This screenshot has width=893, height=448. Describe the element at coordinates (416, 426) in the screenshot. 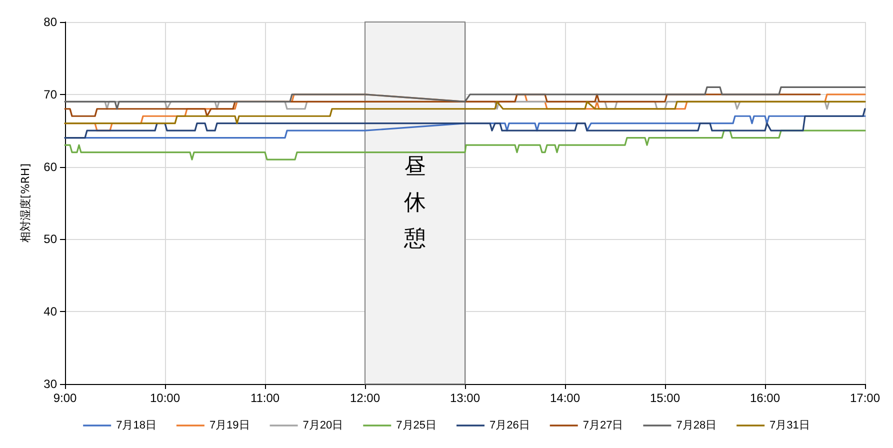

I see `legend-label: 7月25日` at that location.